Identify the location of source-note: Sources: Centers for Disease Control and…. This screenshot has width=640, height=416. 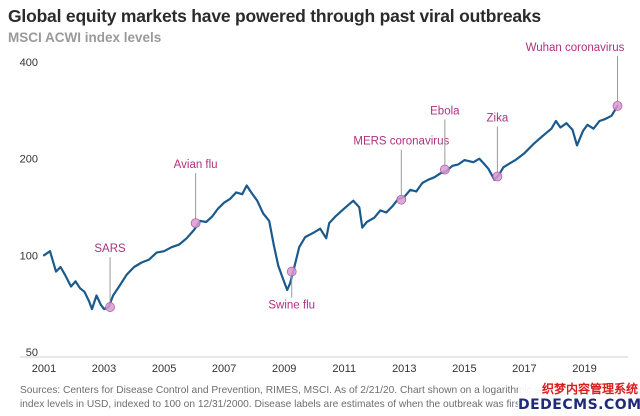
(320, 398).